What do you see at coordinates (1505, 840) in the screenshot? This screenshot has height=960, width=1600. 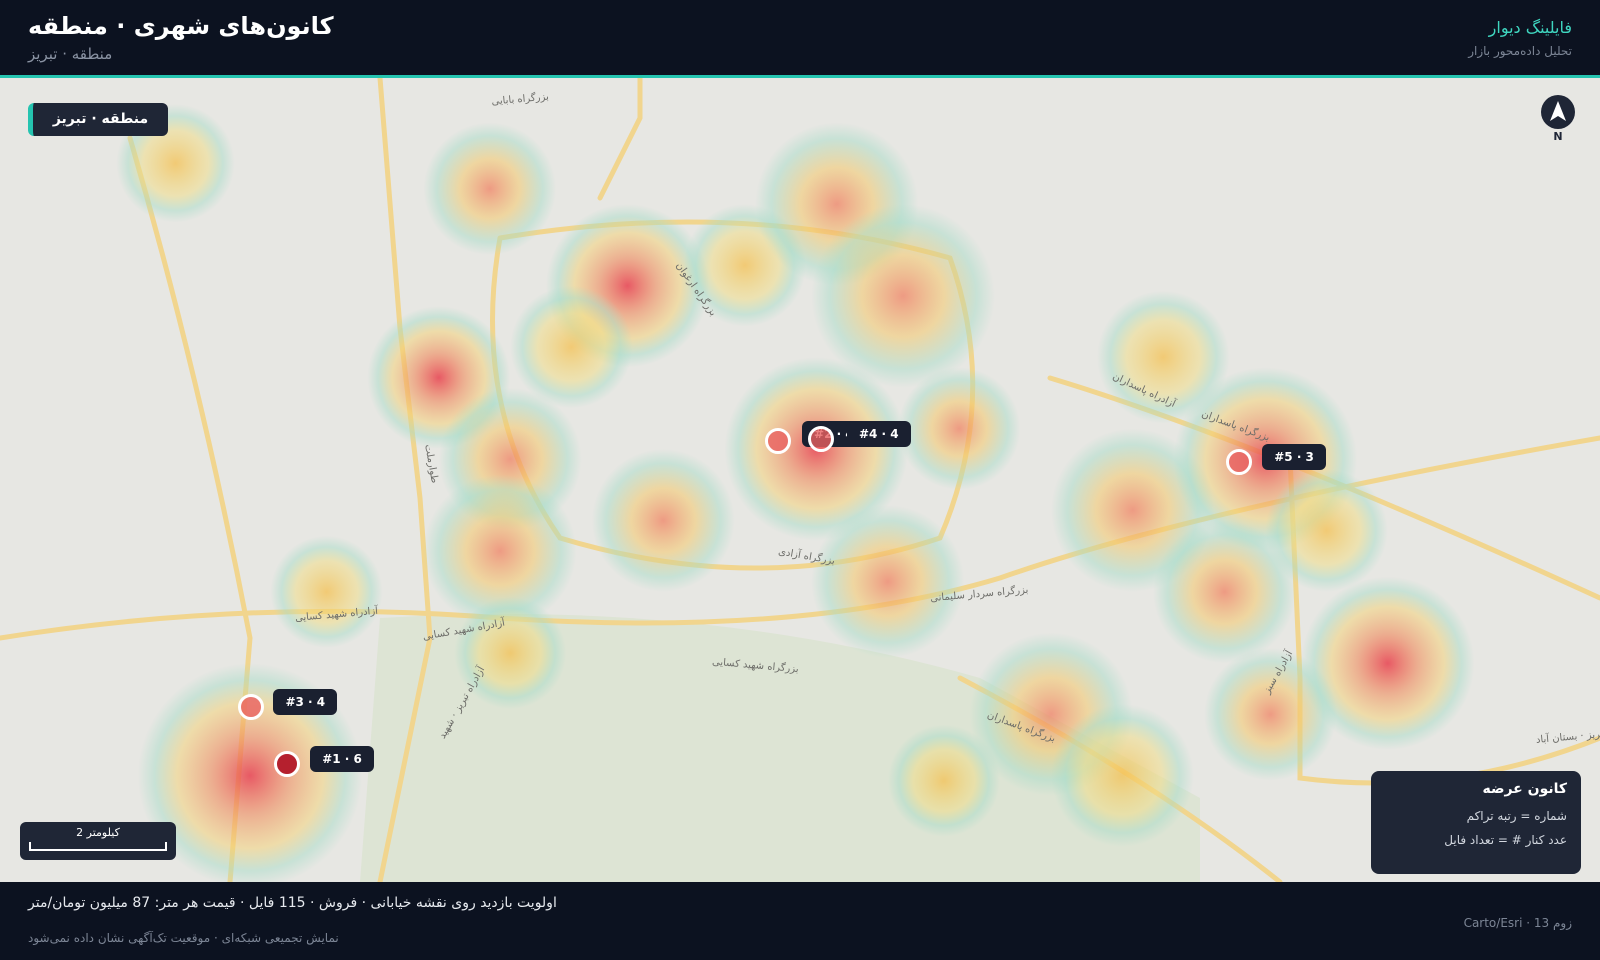 I see `legend-item: عدد کنار # = تعداد فایل` at bounding box center [1505, 840].